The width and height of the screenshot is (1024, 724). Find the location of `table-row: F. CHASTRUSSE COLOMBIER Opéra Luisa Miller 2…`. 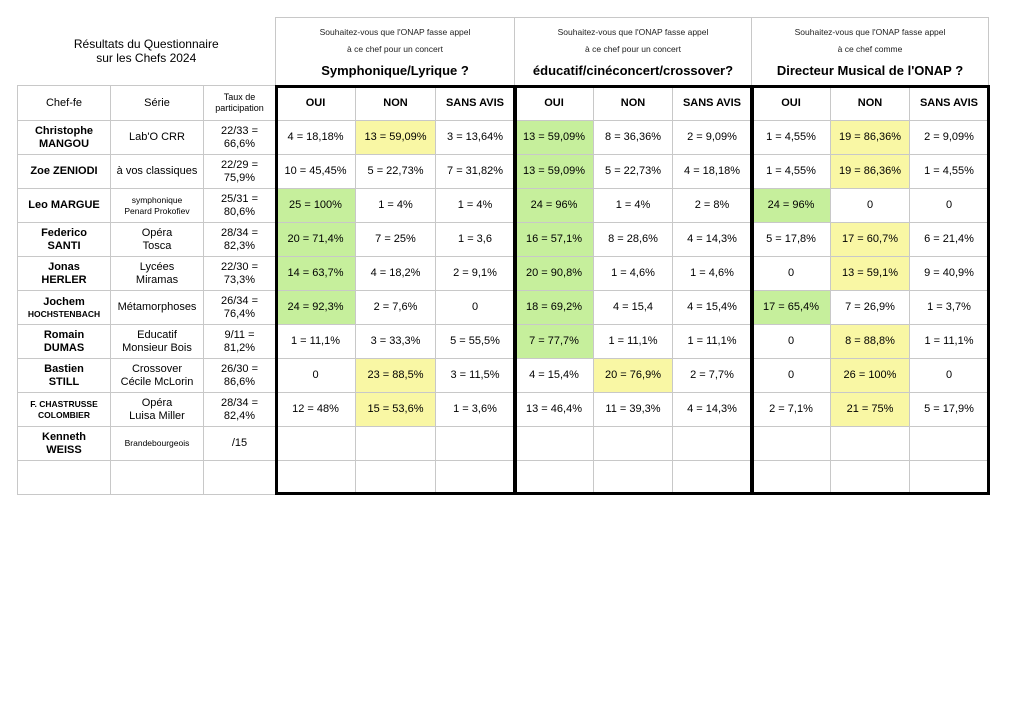

table-row: F. CHASTRUSSE COLOMBIER Opéra Luisa Miller 2… is located at coordinates (503, 409).